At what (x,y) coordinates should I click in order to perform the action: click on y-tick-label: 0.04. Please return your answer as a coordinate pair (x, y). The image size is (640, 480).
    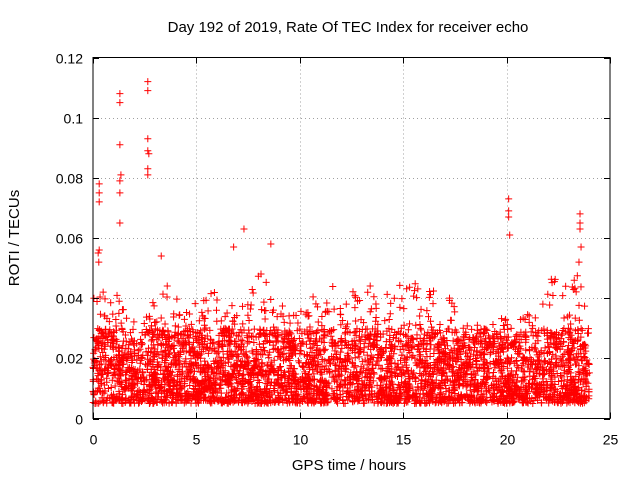
    Looking at the image, I should click on (69, 299).